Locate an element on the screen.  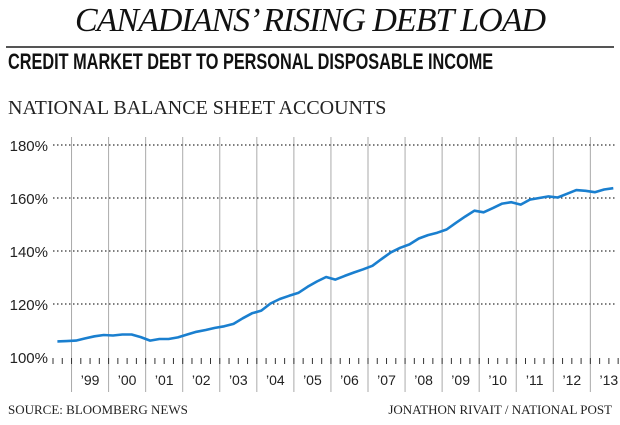
y-tick-label: 160% is located at coordinates (29, 199).